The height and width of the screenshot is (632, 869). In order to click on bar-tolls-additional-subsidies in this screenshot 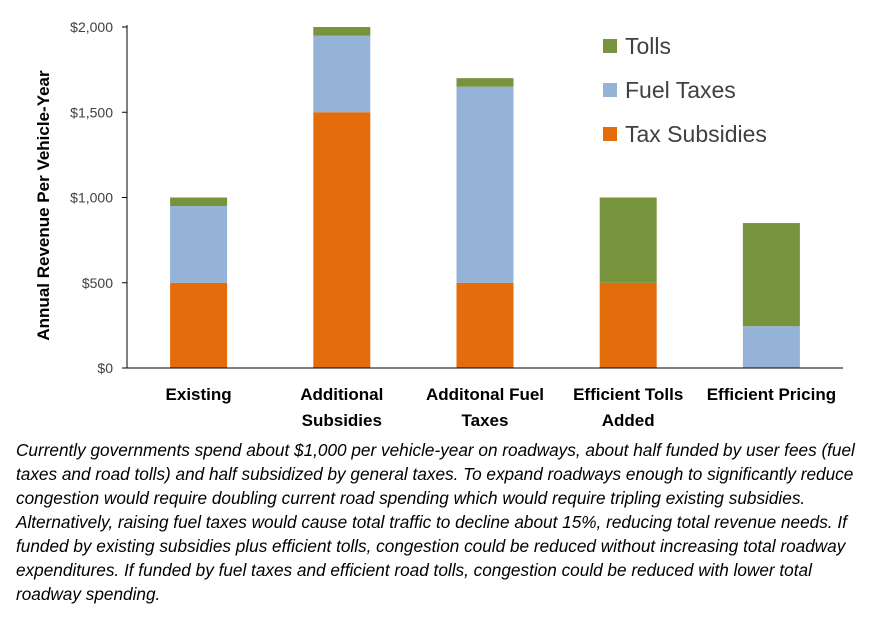, I will do `click(342, 31)`.